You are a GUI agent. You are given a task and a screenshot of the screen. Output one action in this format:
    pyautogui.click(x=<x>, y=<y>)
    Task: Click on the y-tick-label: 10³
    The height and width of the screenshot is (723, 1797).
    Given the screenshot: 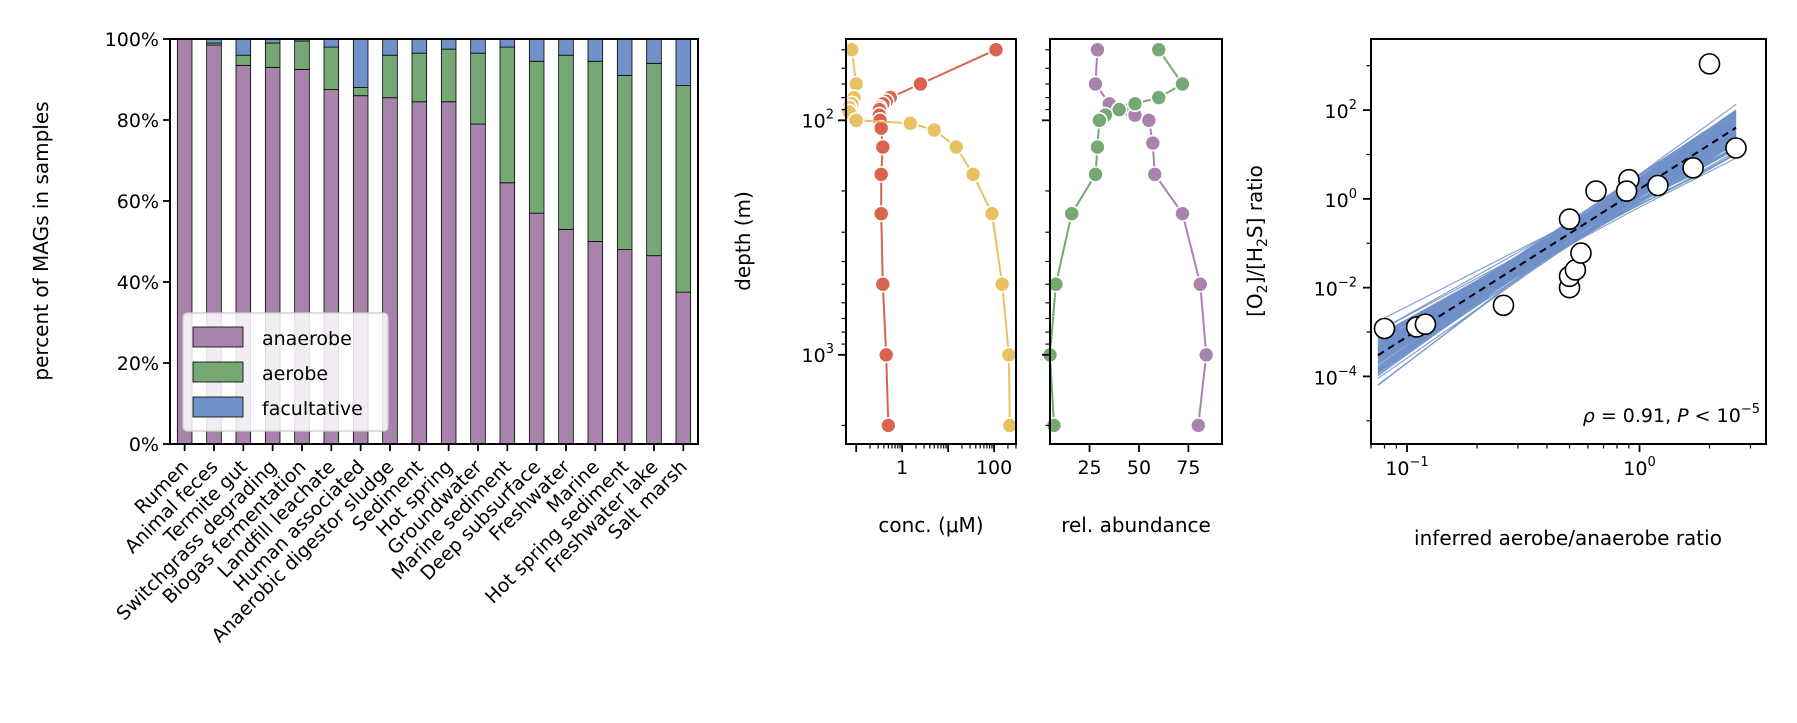 What is the action you would take?
    pyautogui.click(x=818, y=354)
    